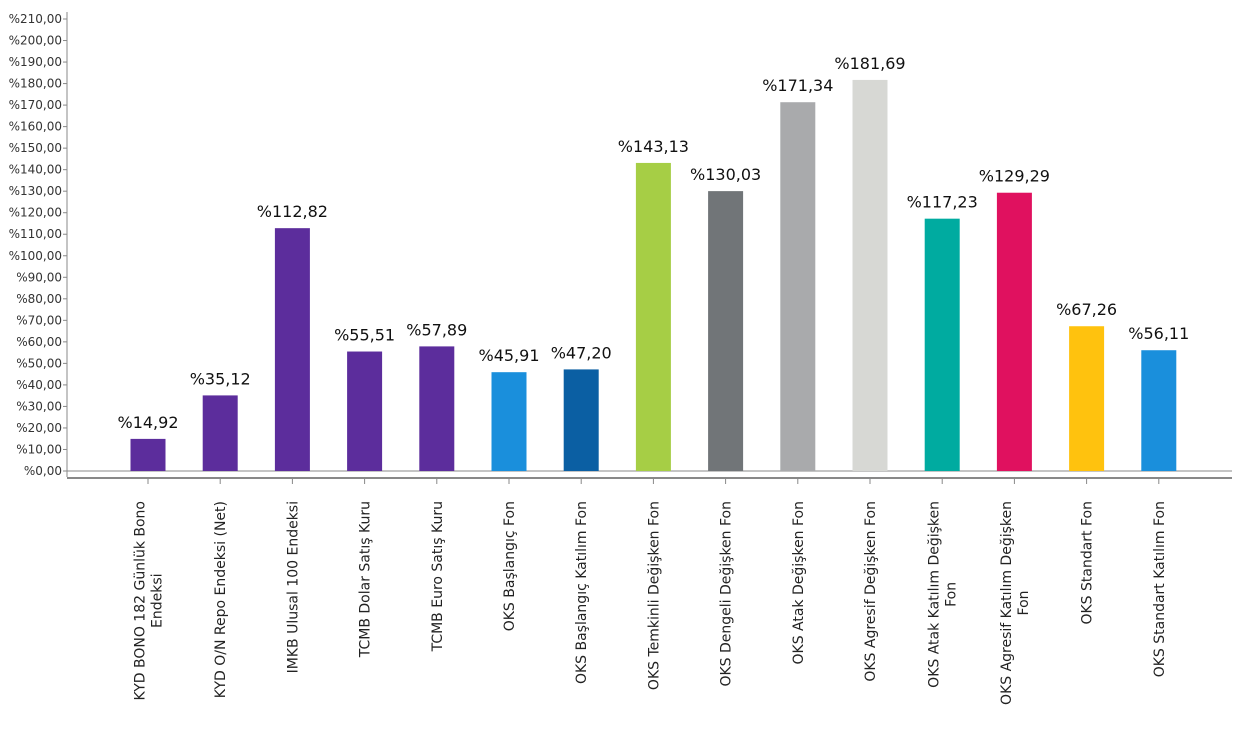 The width and height of the screenshot is (1250, 749). Describe the element at coordinates (35, 105) in the screenshot. I see `y-tick-label: %170,00` at that location.